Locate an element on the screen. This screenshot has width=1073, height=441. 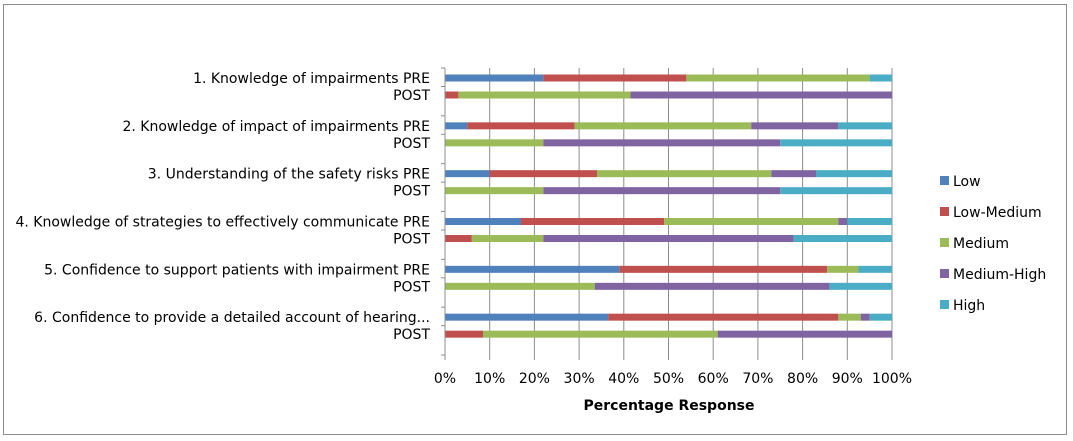
x-tick-label: 70% is located at coordinates (757, 379).